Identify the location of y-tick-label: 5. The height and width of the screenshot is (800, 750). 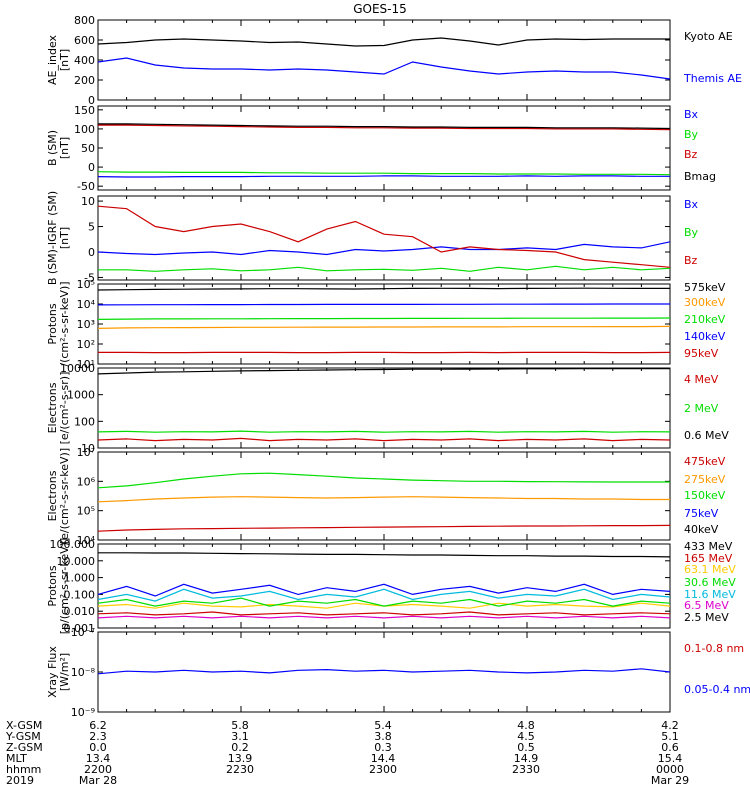
(91, 227).